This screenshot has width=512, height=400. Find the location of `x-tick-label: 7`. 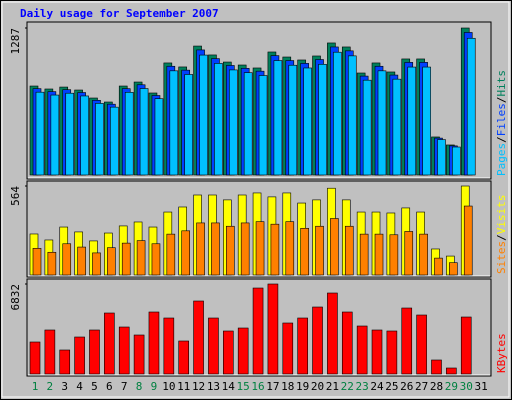

x-tick-label: 7 is located at coordinates (124, 386).